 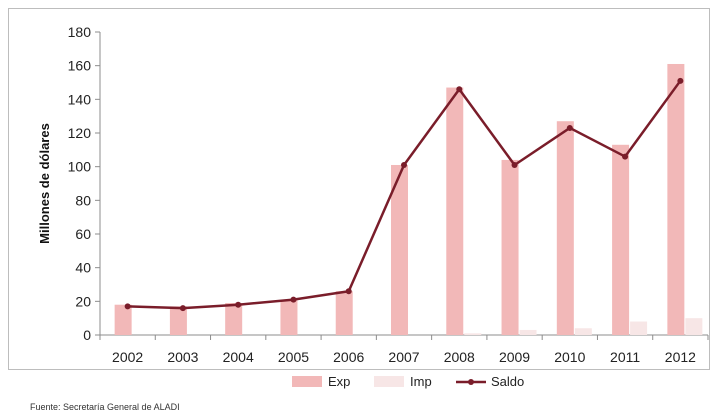 What do you see at coordinates (83, 301) in the screenshot?
I see `y-tick-label: 20` at bounding box center [83, 301].